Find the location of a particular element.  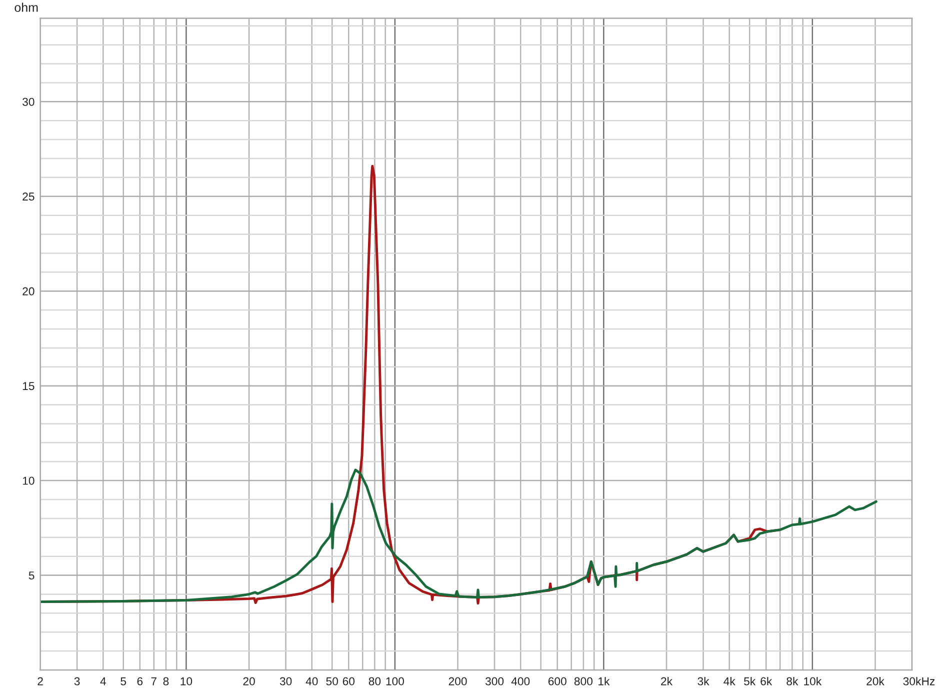

x-tick-label: 800 is located at coordinates (583, 681).